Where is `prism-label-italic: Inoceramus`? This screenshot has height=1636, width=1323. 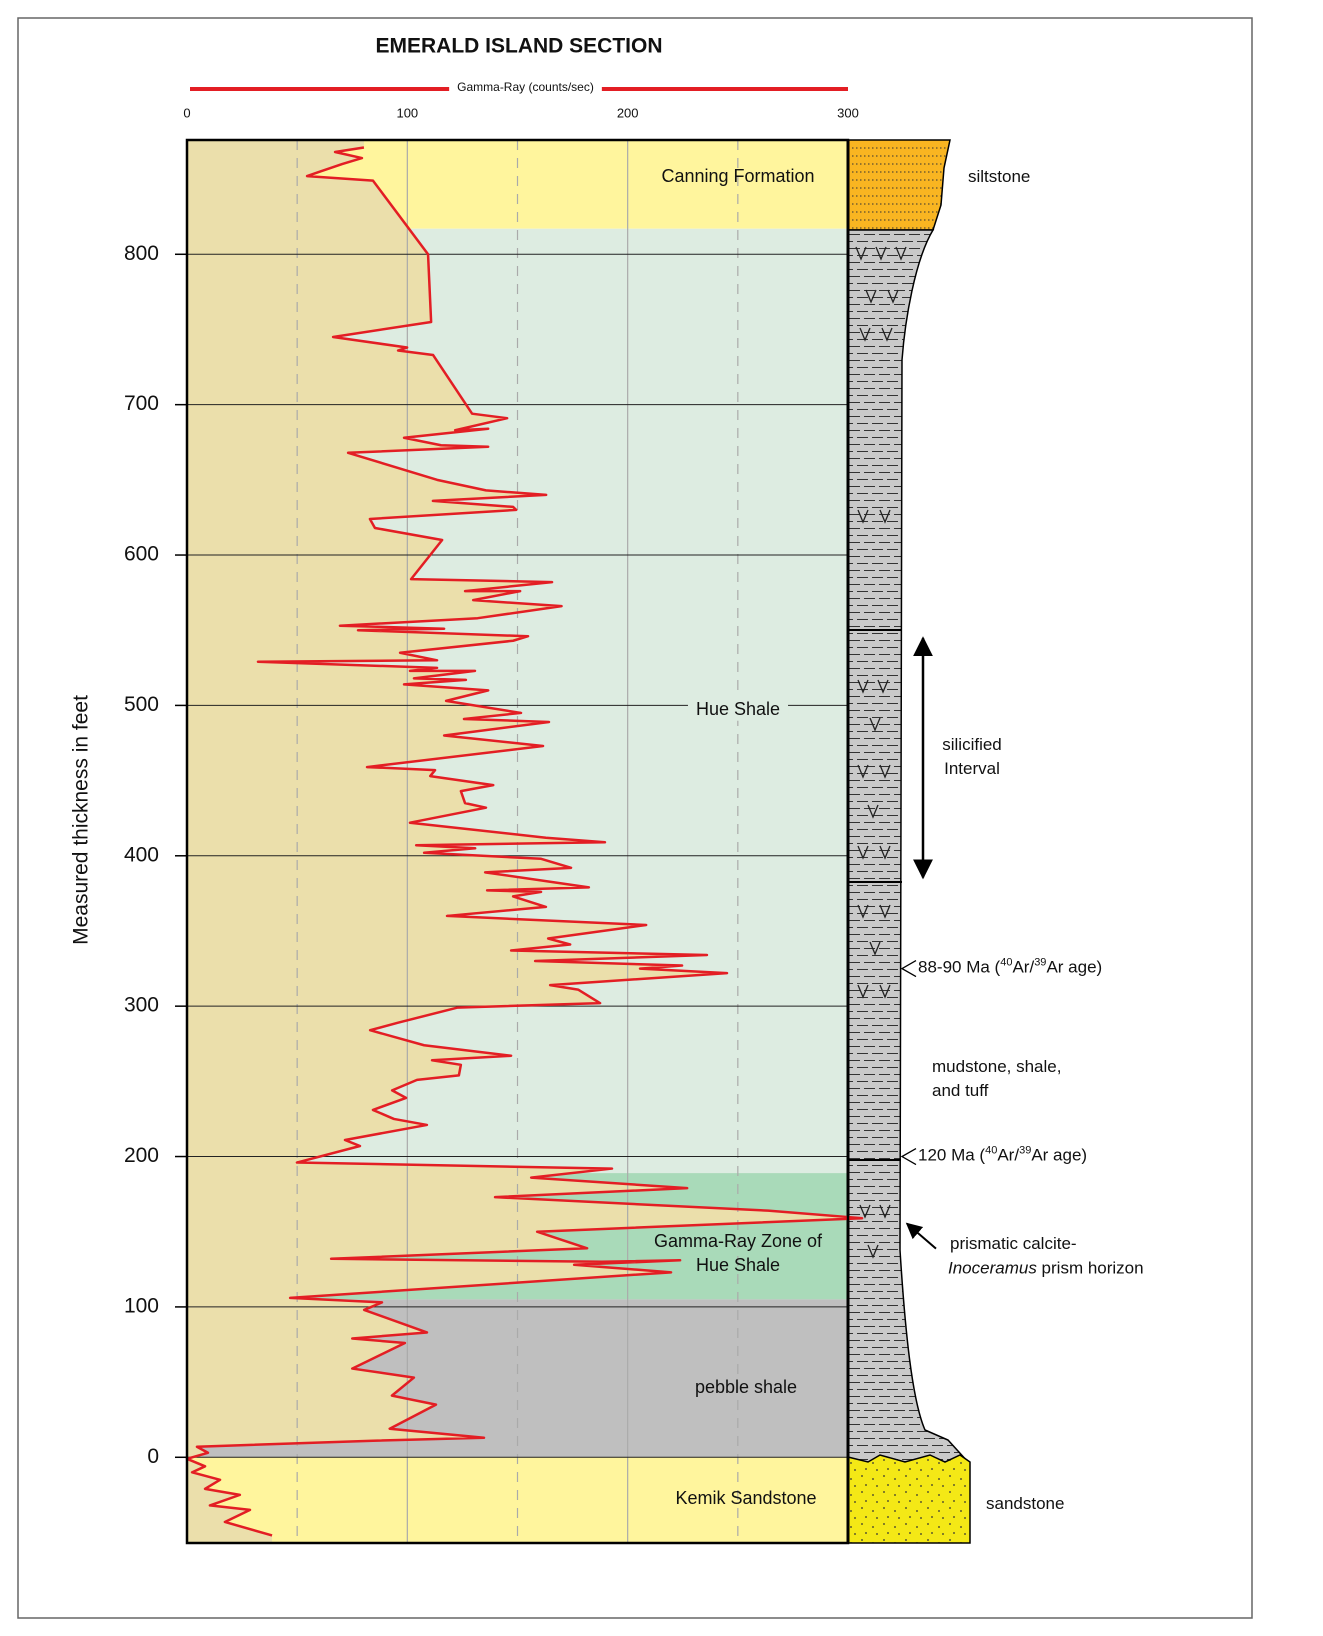
prism-label-italic: Inoceramus is located at coordinates (992, 1268).